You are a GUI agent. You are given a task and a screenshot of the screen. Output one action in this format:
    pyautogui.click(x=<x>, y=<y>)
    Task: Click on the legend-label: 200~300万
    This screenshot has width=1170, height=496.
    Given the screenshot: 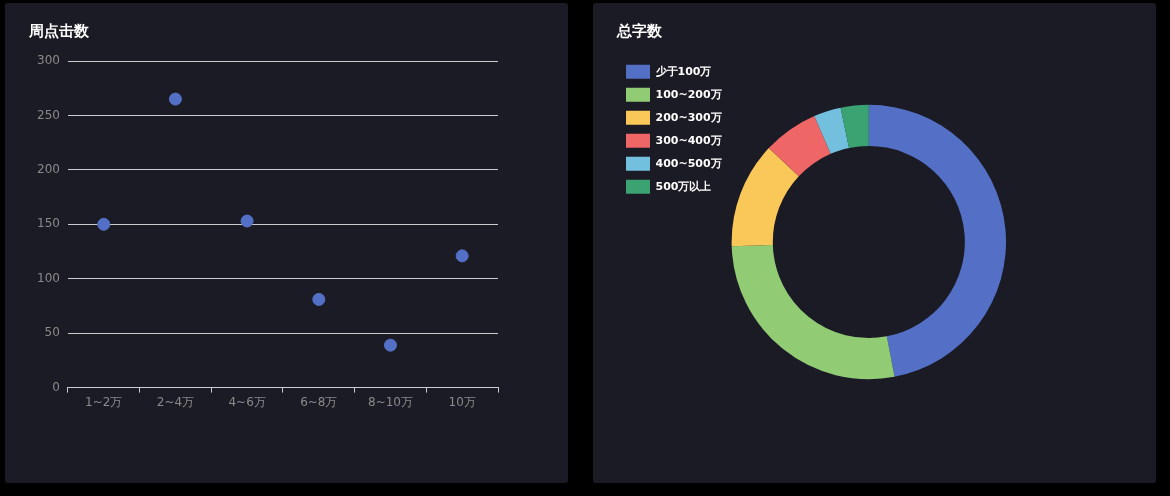 What is the action you would take?
    pyautogui.click(x=688, y=117)
    